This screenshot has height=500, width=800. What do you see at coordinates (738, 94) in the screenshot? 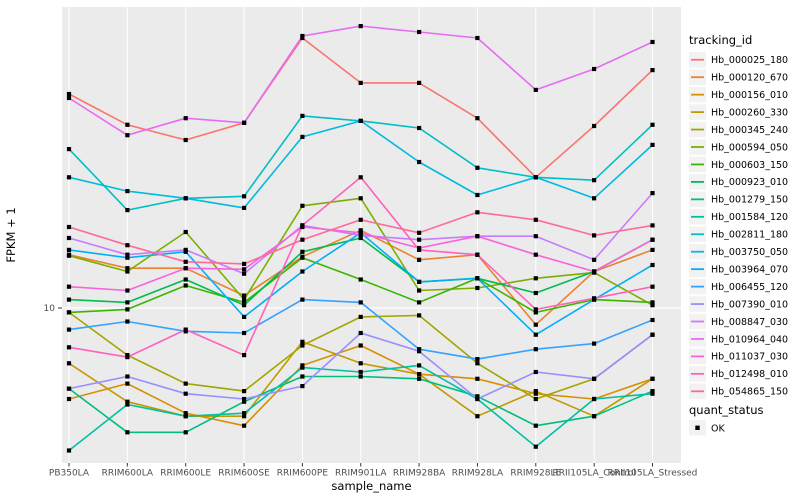
I see `legend-item-Hb_000156_010: Hb_000156_010` at bounding box center [738, 94].